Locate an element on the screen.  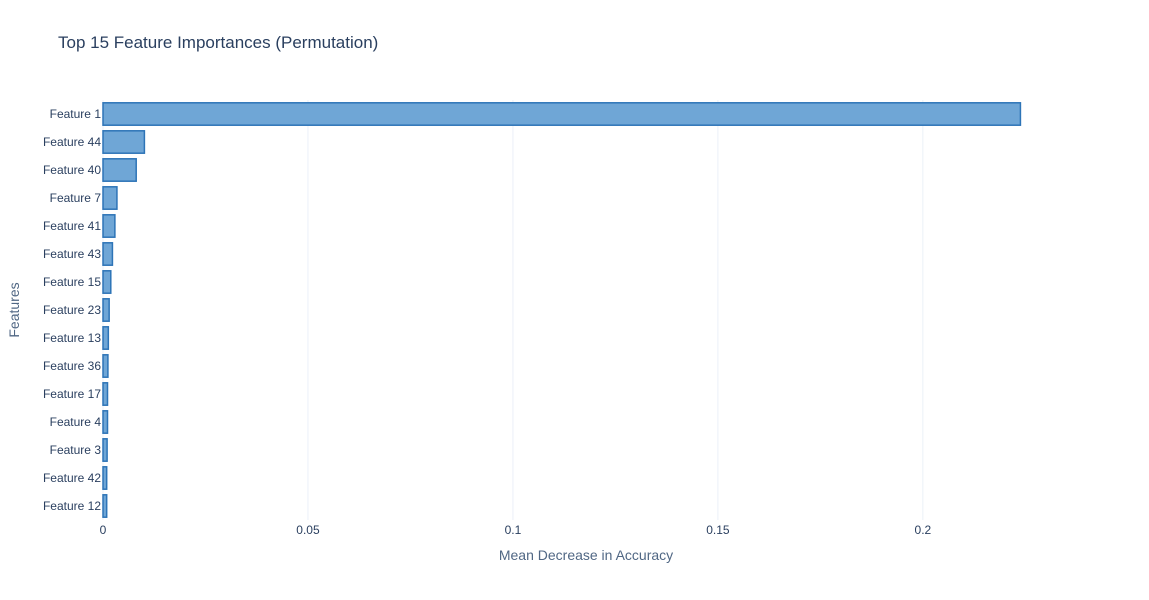
y-tick-label: Feature 4 is located at coordinates (76, 422).